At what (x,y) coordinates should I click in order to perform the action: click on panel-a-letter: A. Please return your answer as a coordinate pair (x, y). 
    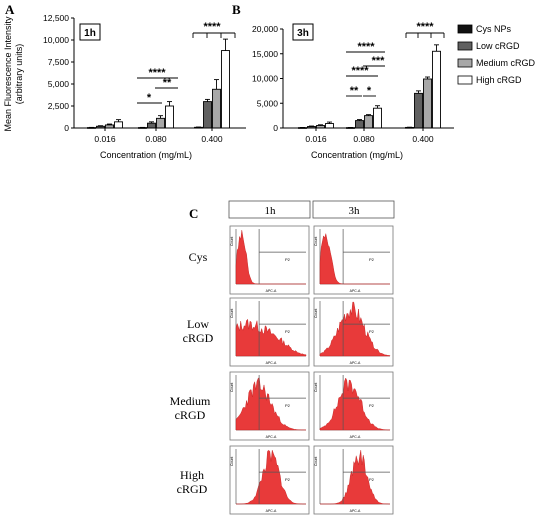
    Looking at the image, I should click on (10, 9).